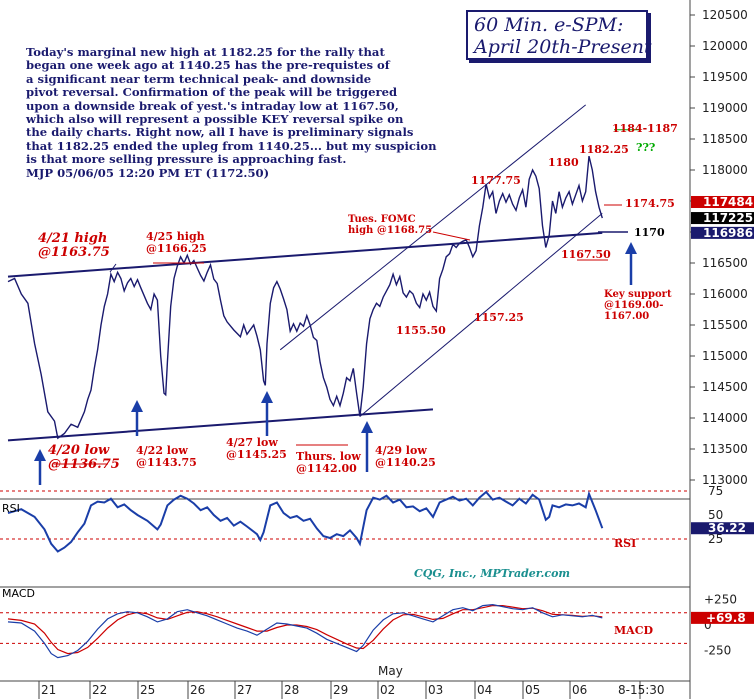 This screenshot has height=699, width=754. Describe the element at coordinates (79, 450) in the screenshot. I see `annotation-apr20: 4/20 low` at that location.